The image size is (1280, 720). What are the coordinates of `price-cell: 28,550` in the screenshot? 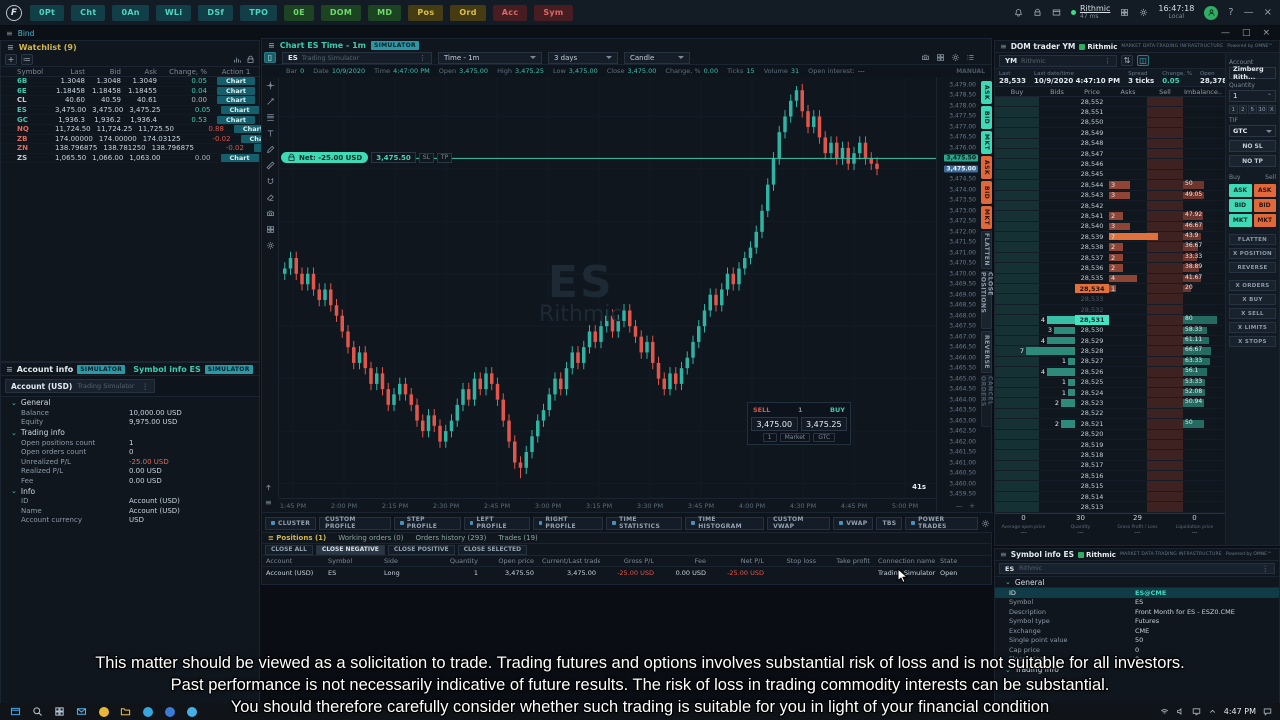 It's located at (1092, 122).